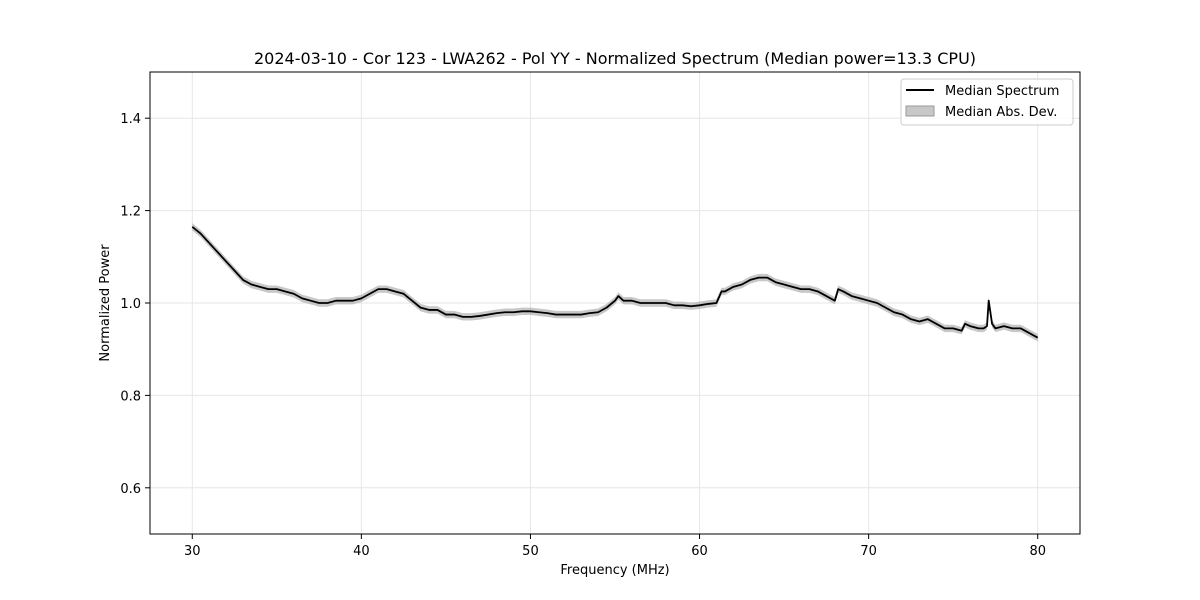  Describe the element at coordinates (1037, 551) in the screenshot. I see `x-tick-label: 80` at that location.